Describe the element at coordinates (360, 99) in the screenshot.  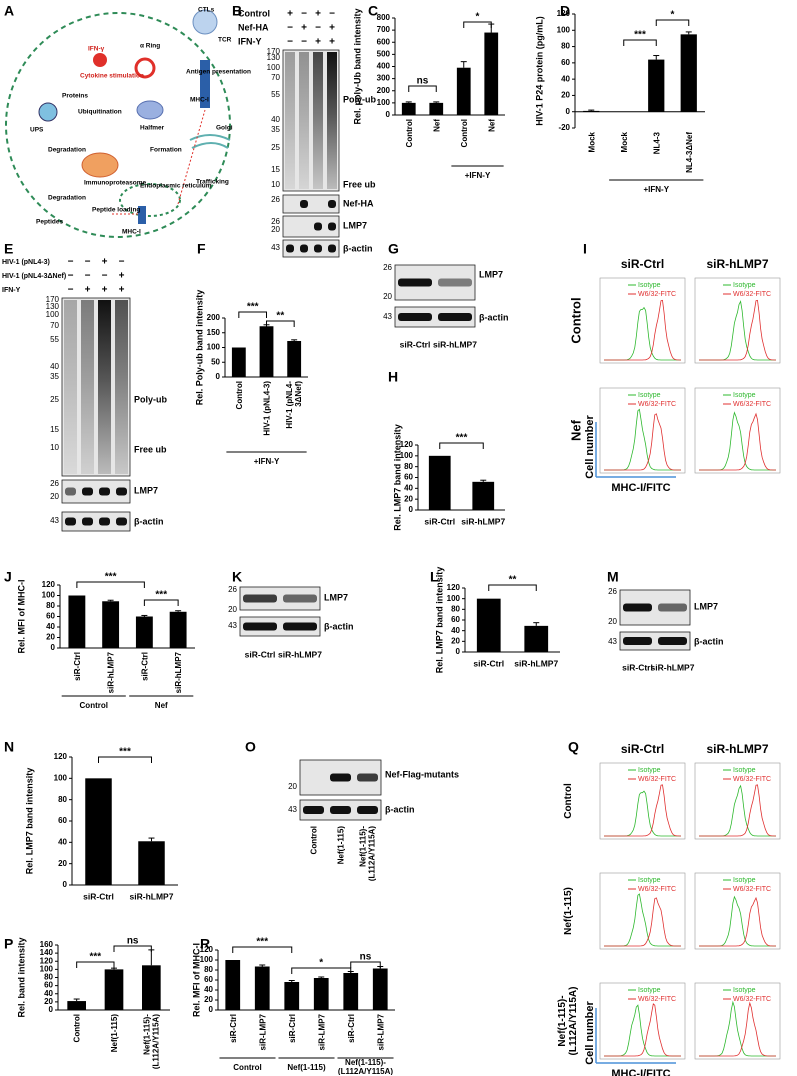
I see `band-label: Poly-ub` at that location.